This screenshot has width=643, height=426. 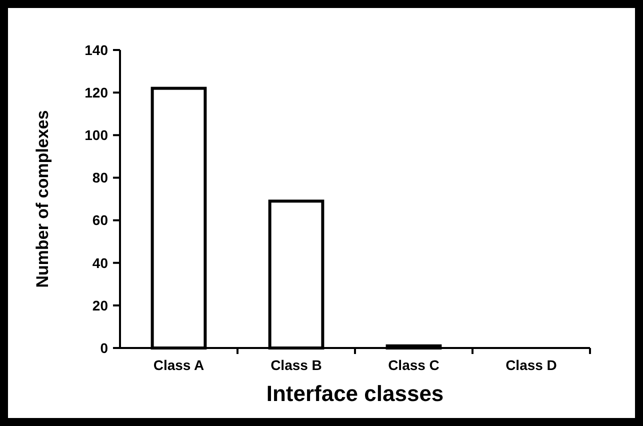 What do you see at coordinates (100, 262) in the screenshot?
I see `y-tick-label: 40` at bounding box center [100, 262].